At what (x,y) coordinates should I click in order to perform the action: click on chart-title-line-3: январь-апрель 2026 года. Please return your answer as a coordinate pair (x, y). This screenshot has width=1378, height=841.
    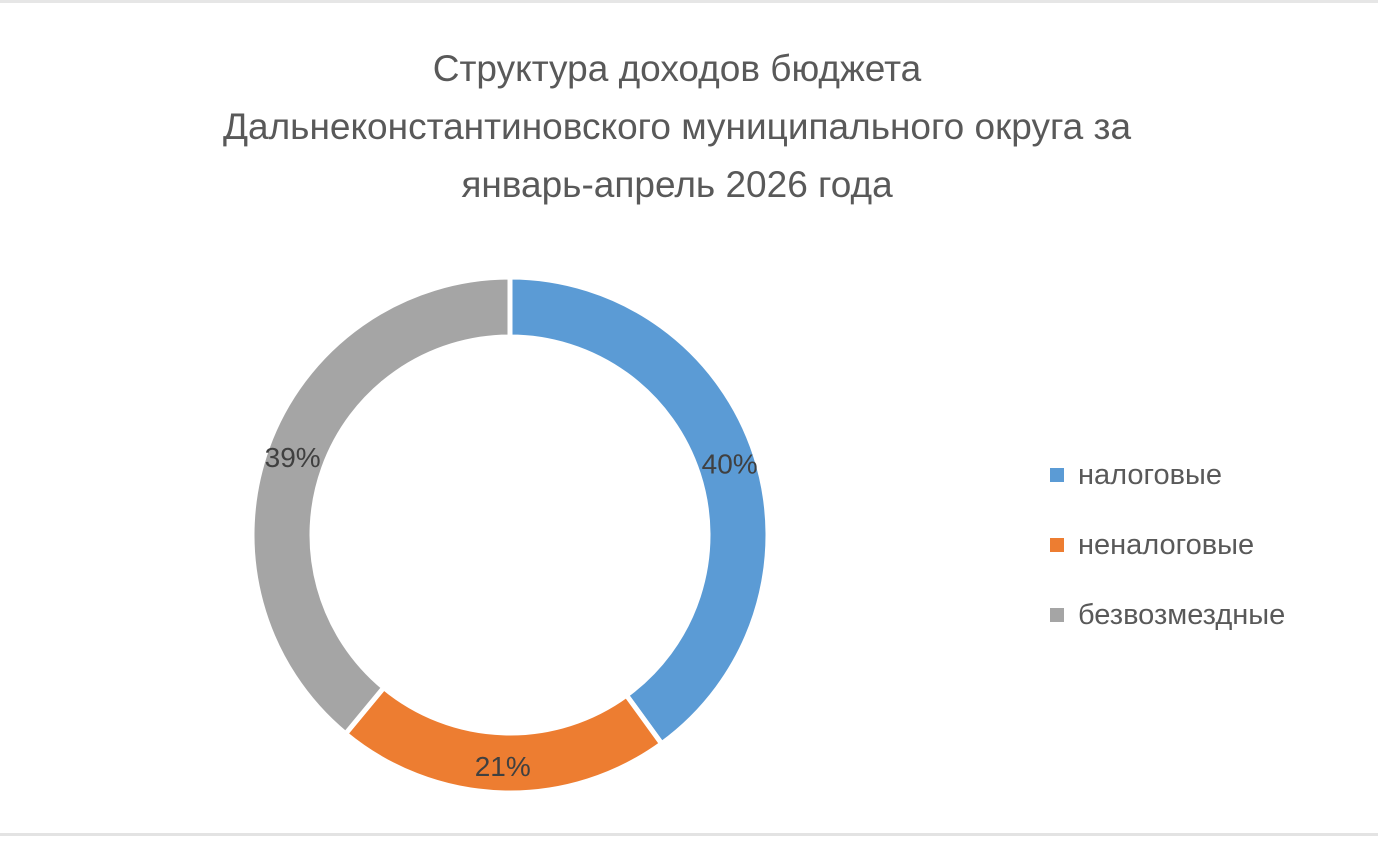
    Looking at the image, I should click on (677, 184).